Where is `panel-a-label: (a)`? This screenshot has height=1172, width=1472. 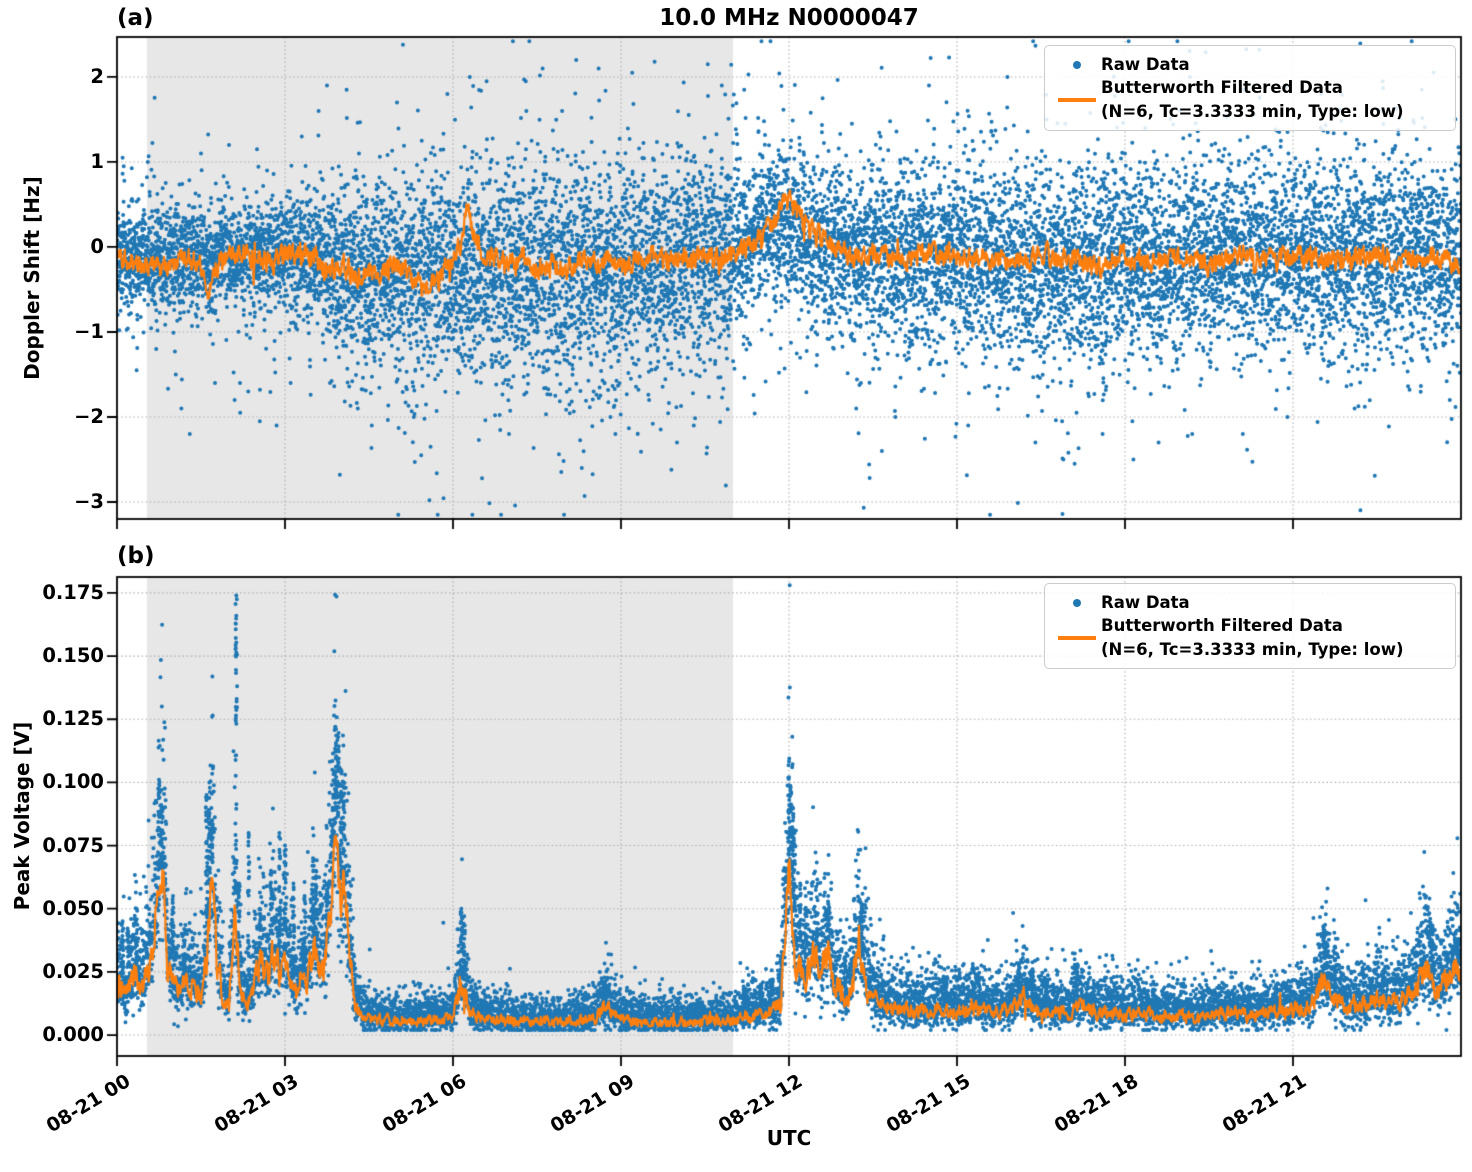
panel-a-label: (a) is located at coordinates (135, 18).